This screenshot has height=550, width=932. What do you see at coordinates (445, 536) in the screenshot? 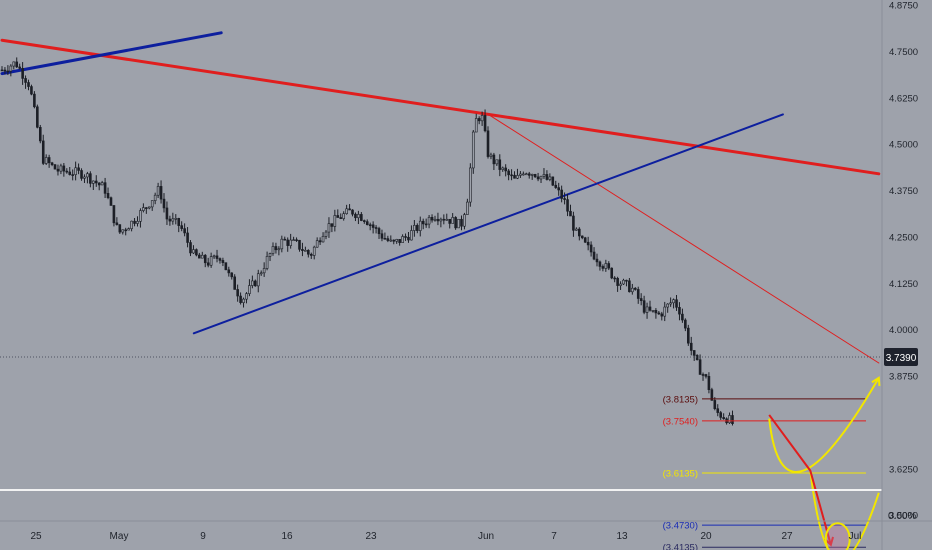
I see `x-axis-ticks: 25 May 9 16 23 Jun 7 13 20 27 Jul` at bounding box center [445, 536].